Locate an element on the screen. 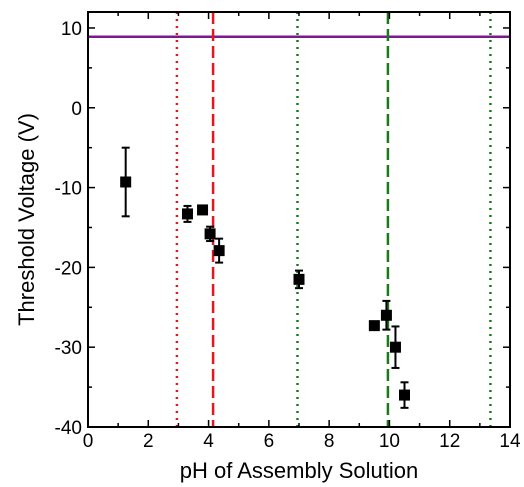 This screenshot has height=487, width=524. x-tick-label: 2 is located at coordinates (148, 441).